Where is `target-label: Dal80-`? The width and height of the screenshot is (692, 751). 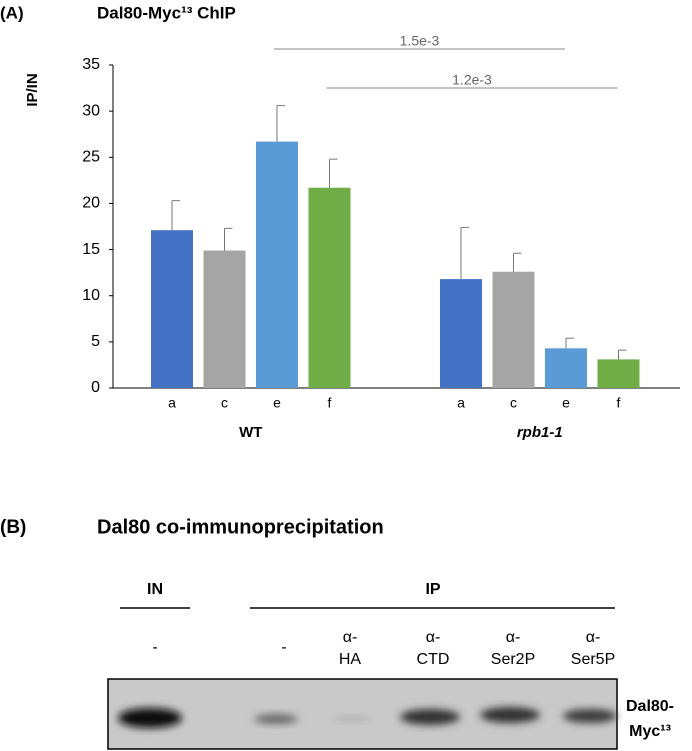
target-label: Dal80- is located at coordinates (650, 706).